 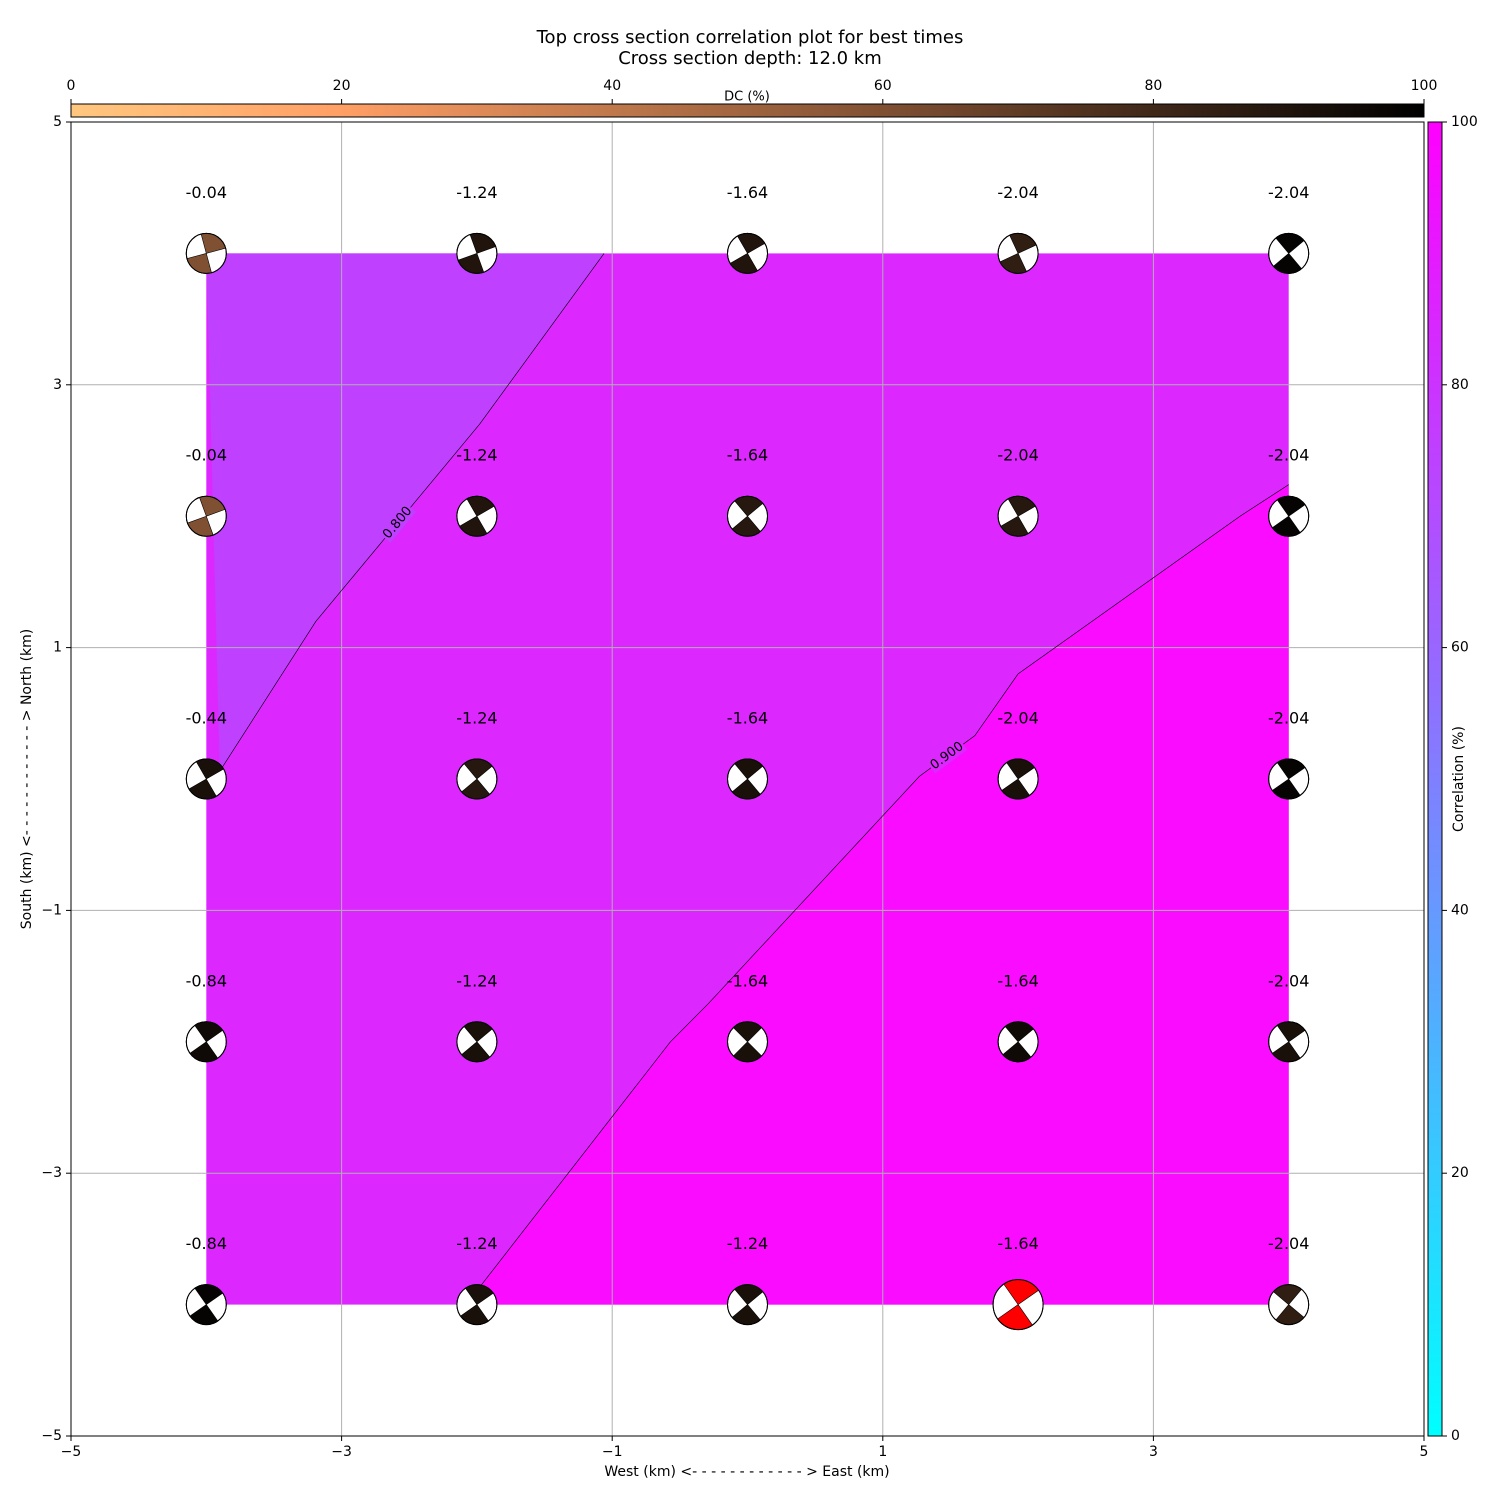 What do you see at coordinates (57, 122) in the screenshot?
I see `y-tick-label: 5` at bounding box center [57, 122].